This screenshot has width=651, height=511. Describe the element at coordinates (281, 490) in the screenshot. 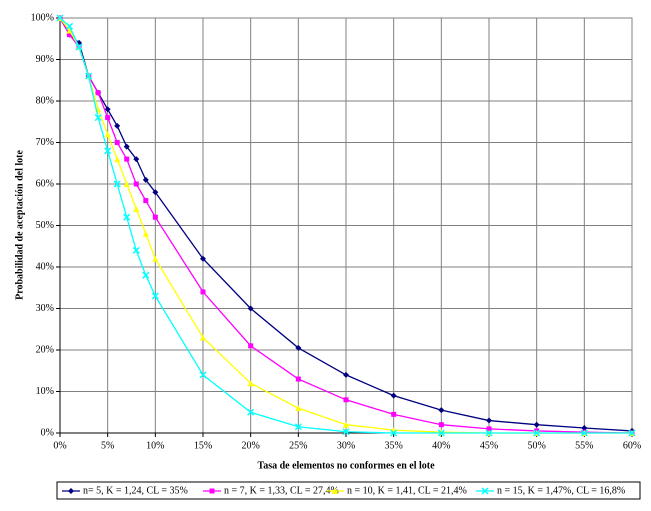

I see `legend-label: n = 7, K = 1,33, CL = 27,4%` at that location.